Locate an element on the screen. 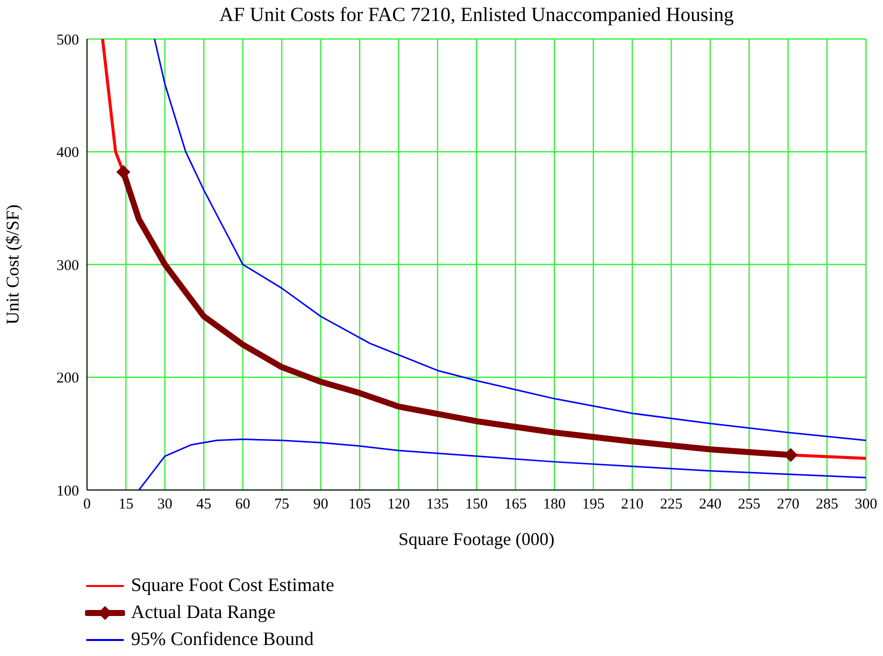 This screenshot has width=883, height=656. y-tick-label: 500 is located at coordinates (67, 40).